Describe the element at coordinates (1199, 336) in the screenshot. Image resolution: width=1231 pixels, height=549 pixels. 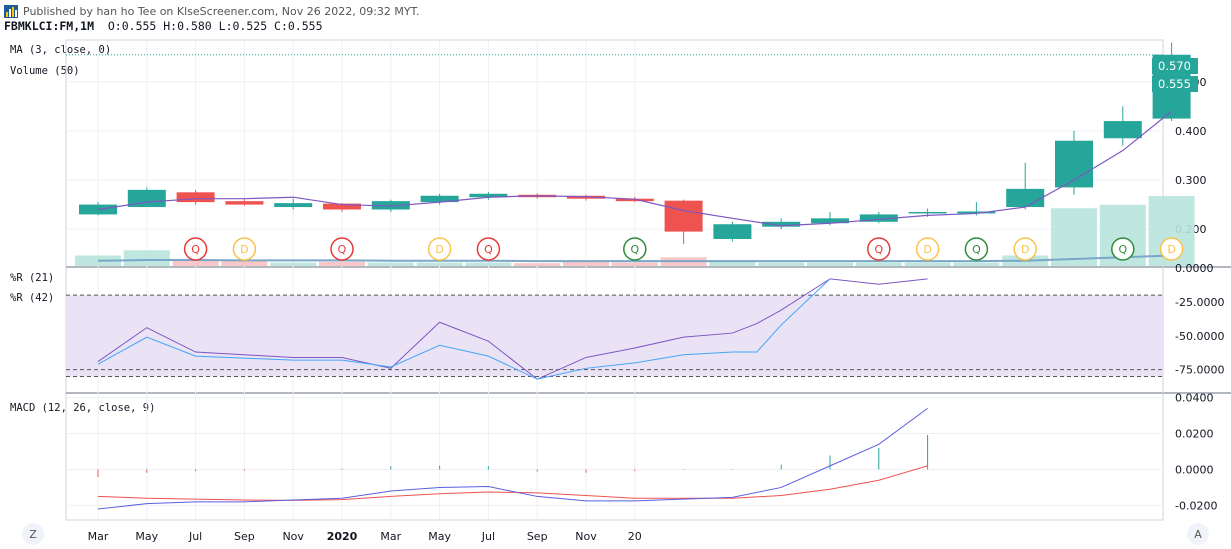
I see `wr-tick-label: -50.0000` at that location.